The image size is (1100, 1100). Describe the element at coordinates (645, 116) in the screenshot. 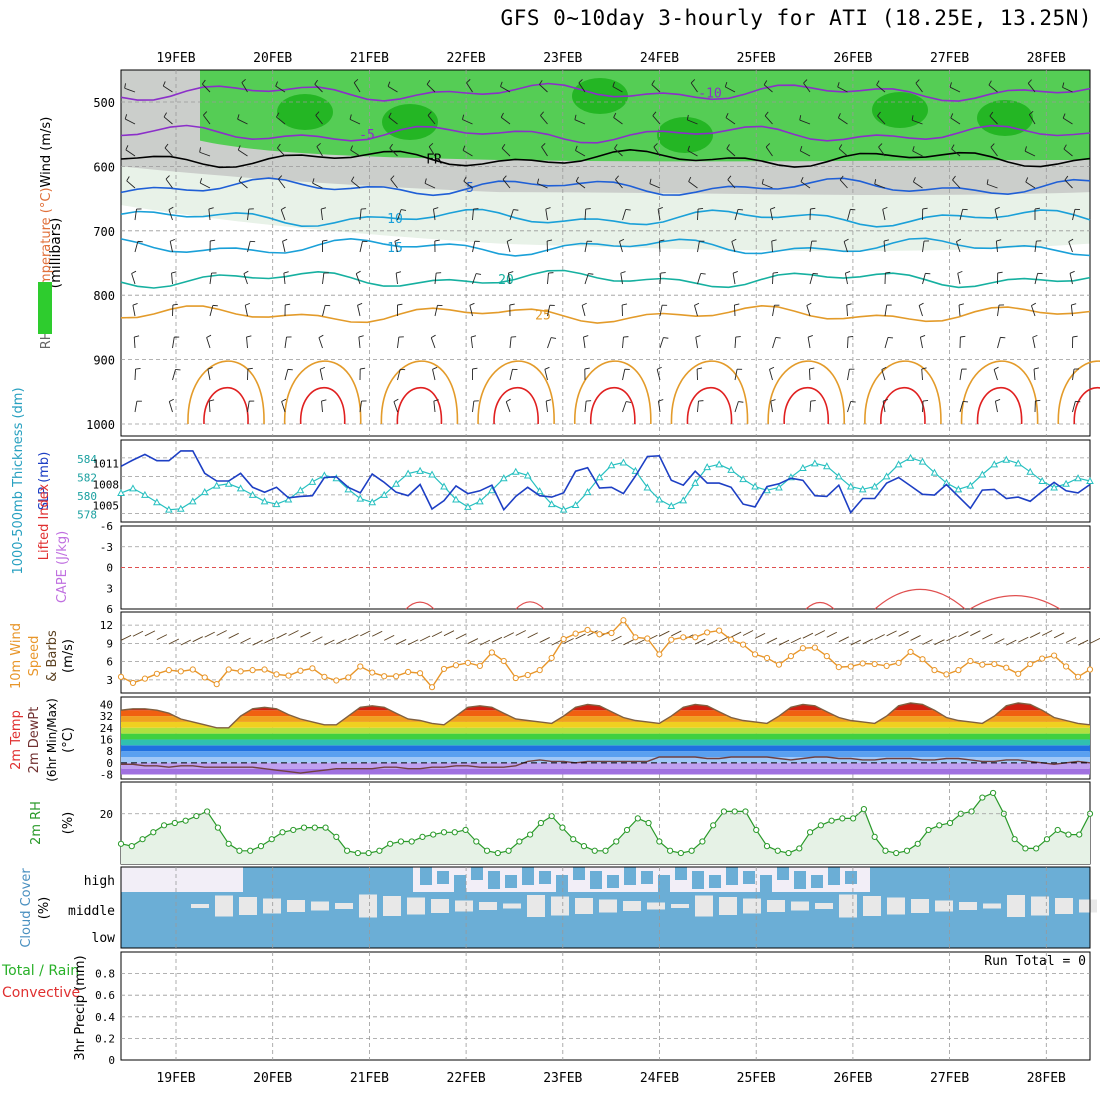

I see `rh-band-green` at that location.